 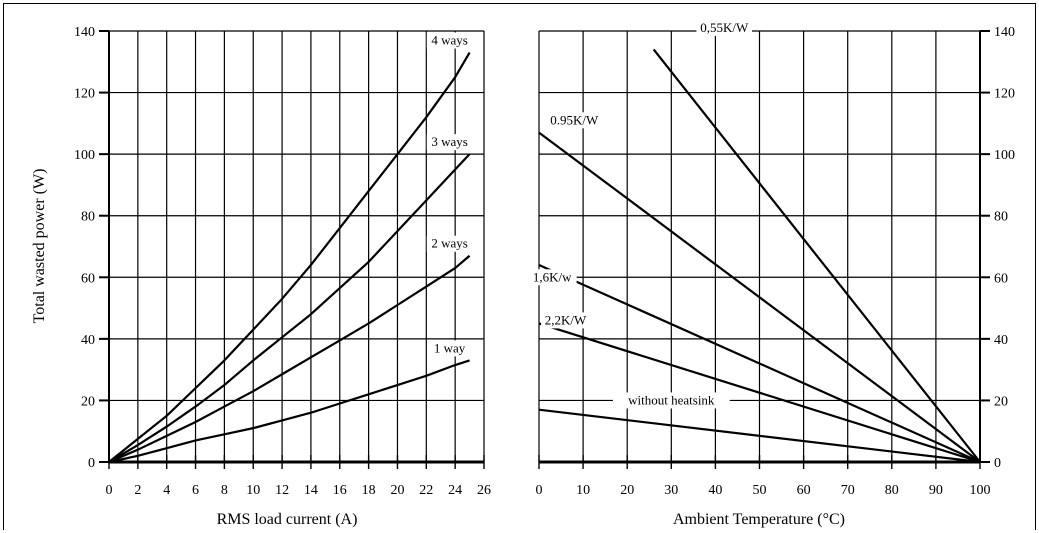 What do you see at coordinates (426, 490) in the screenshot?
I see `left-x-tick-label: 22` at bounding box center [426, 490].